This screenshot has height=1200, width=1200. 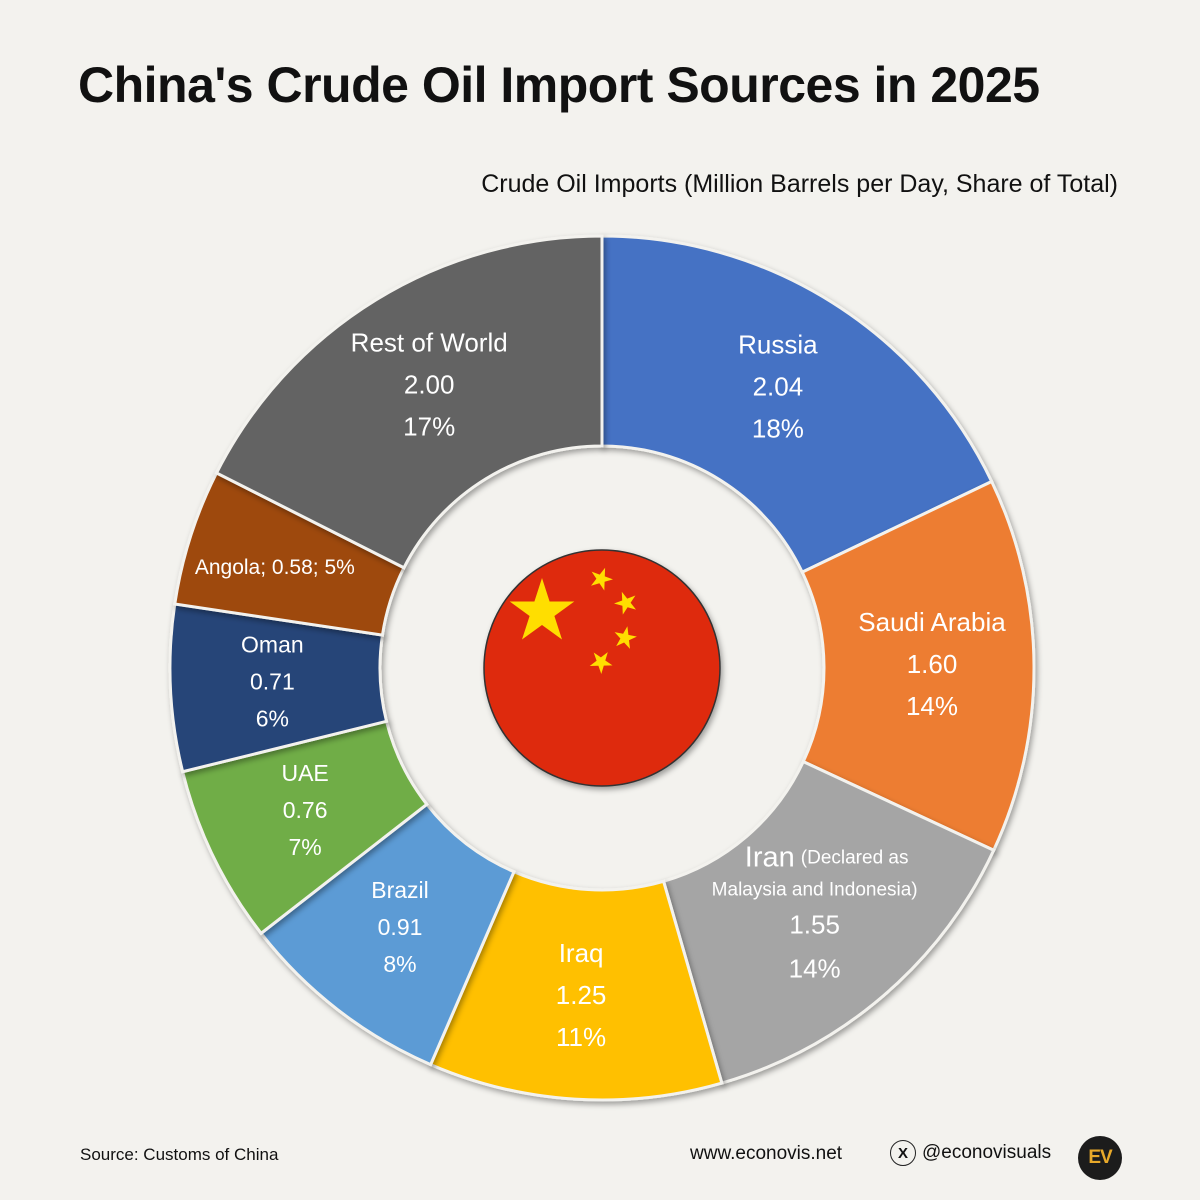 What do you see at coordinates (932, 664) in the screenshot?
I see `value-label-saudi-arabia: 1.60` at bounding box center [932, 664].